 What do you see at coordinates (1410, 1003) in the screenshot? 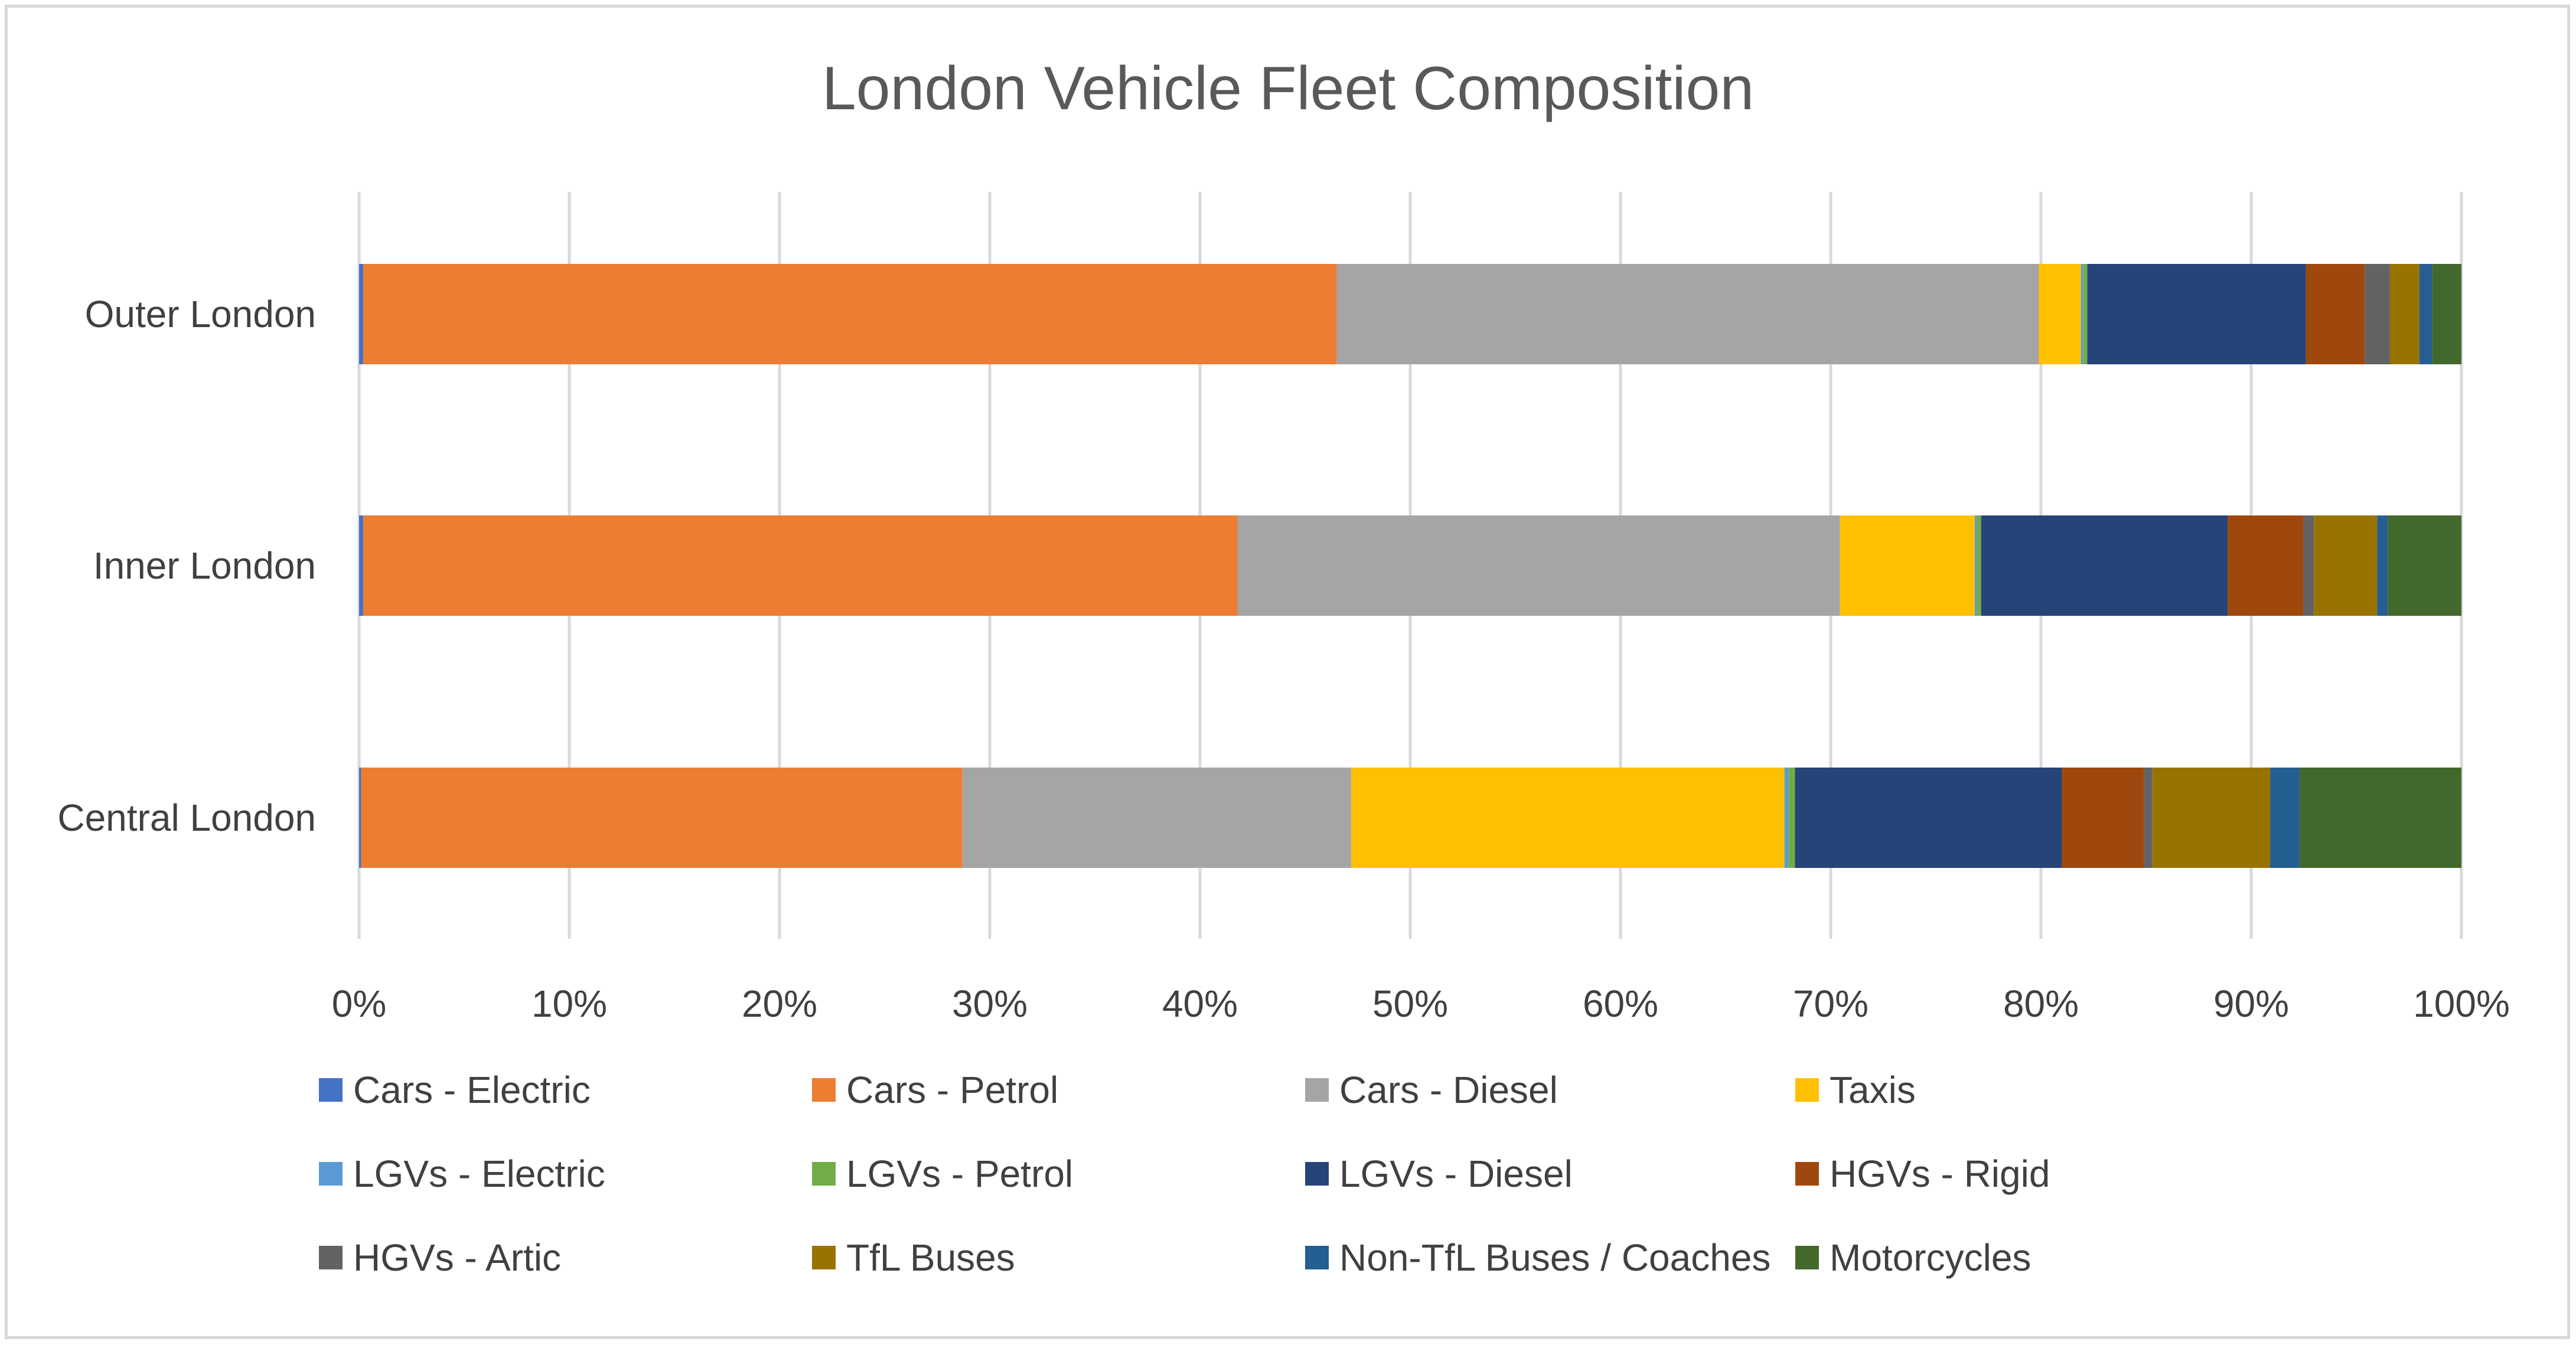
I see `x-tick-label: 50%` at bounding box center [1410, 1003].